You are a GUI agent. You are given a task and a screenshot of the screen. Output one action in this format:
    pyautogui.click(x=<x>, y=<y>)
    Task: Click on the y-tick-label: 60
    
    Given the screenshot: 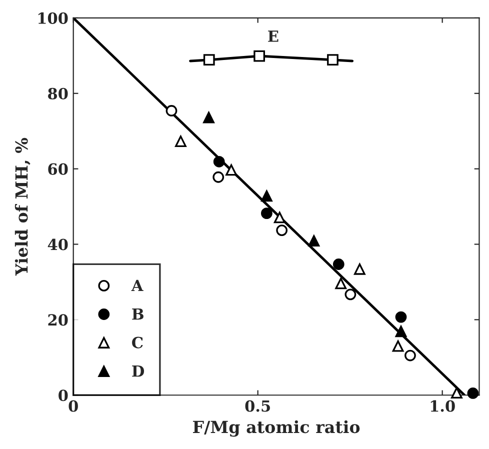 What is the action you would take?
    pyautogui.click(x=58, y=169)
    